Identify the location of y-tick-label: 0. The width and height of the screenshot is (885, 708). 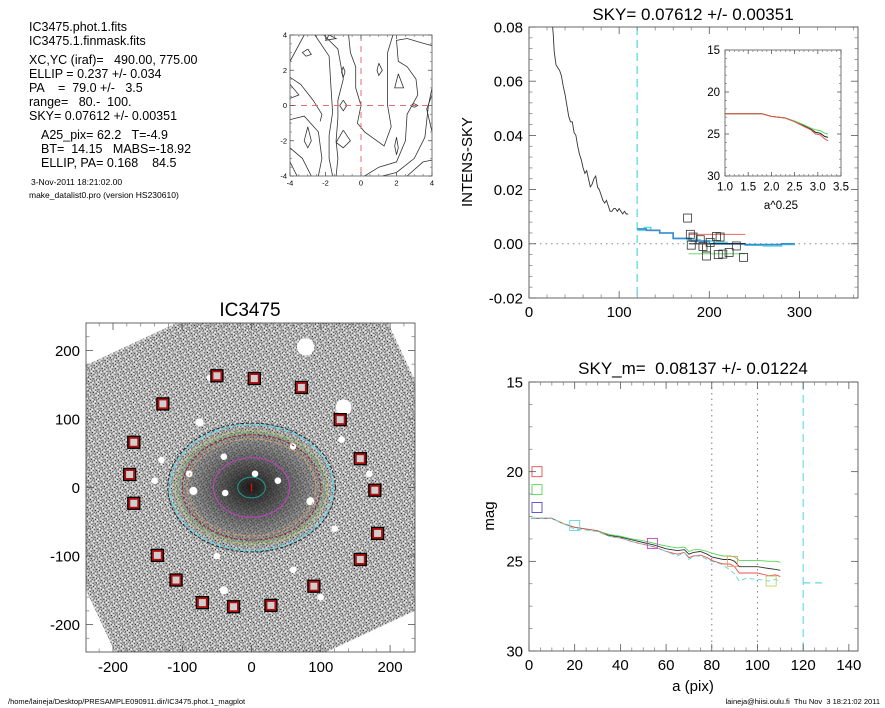
(285, 105).